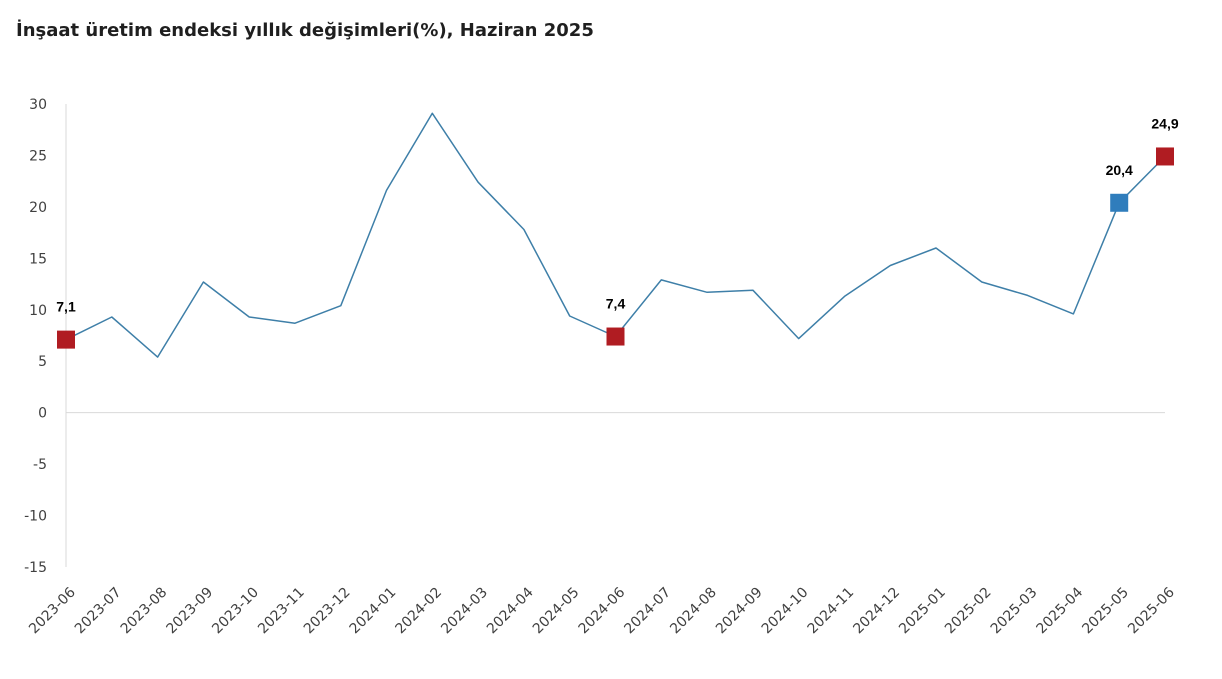 Image resolution: width=1222 pixels, height=679 pixels. Describe the element at coordinates (785, 611) in the screenshot. I see `x-tick-label: 2024-10` at that location.